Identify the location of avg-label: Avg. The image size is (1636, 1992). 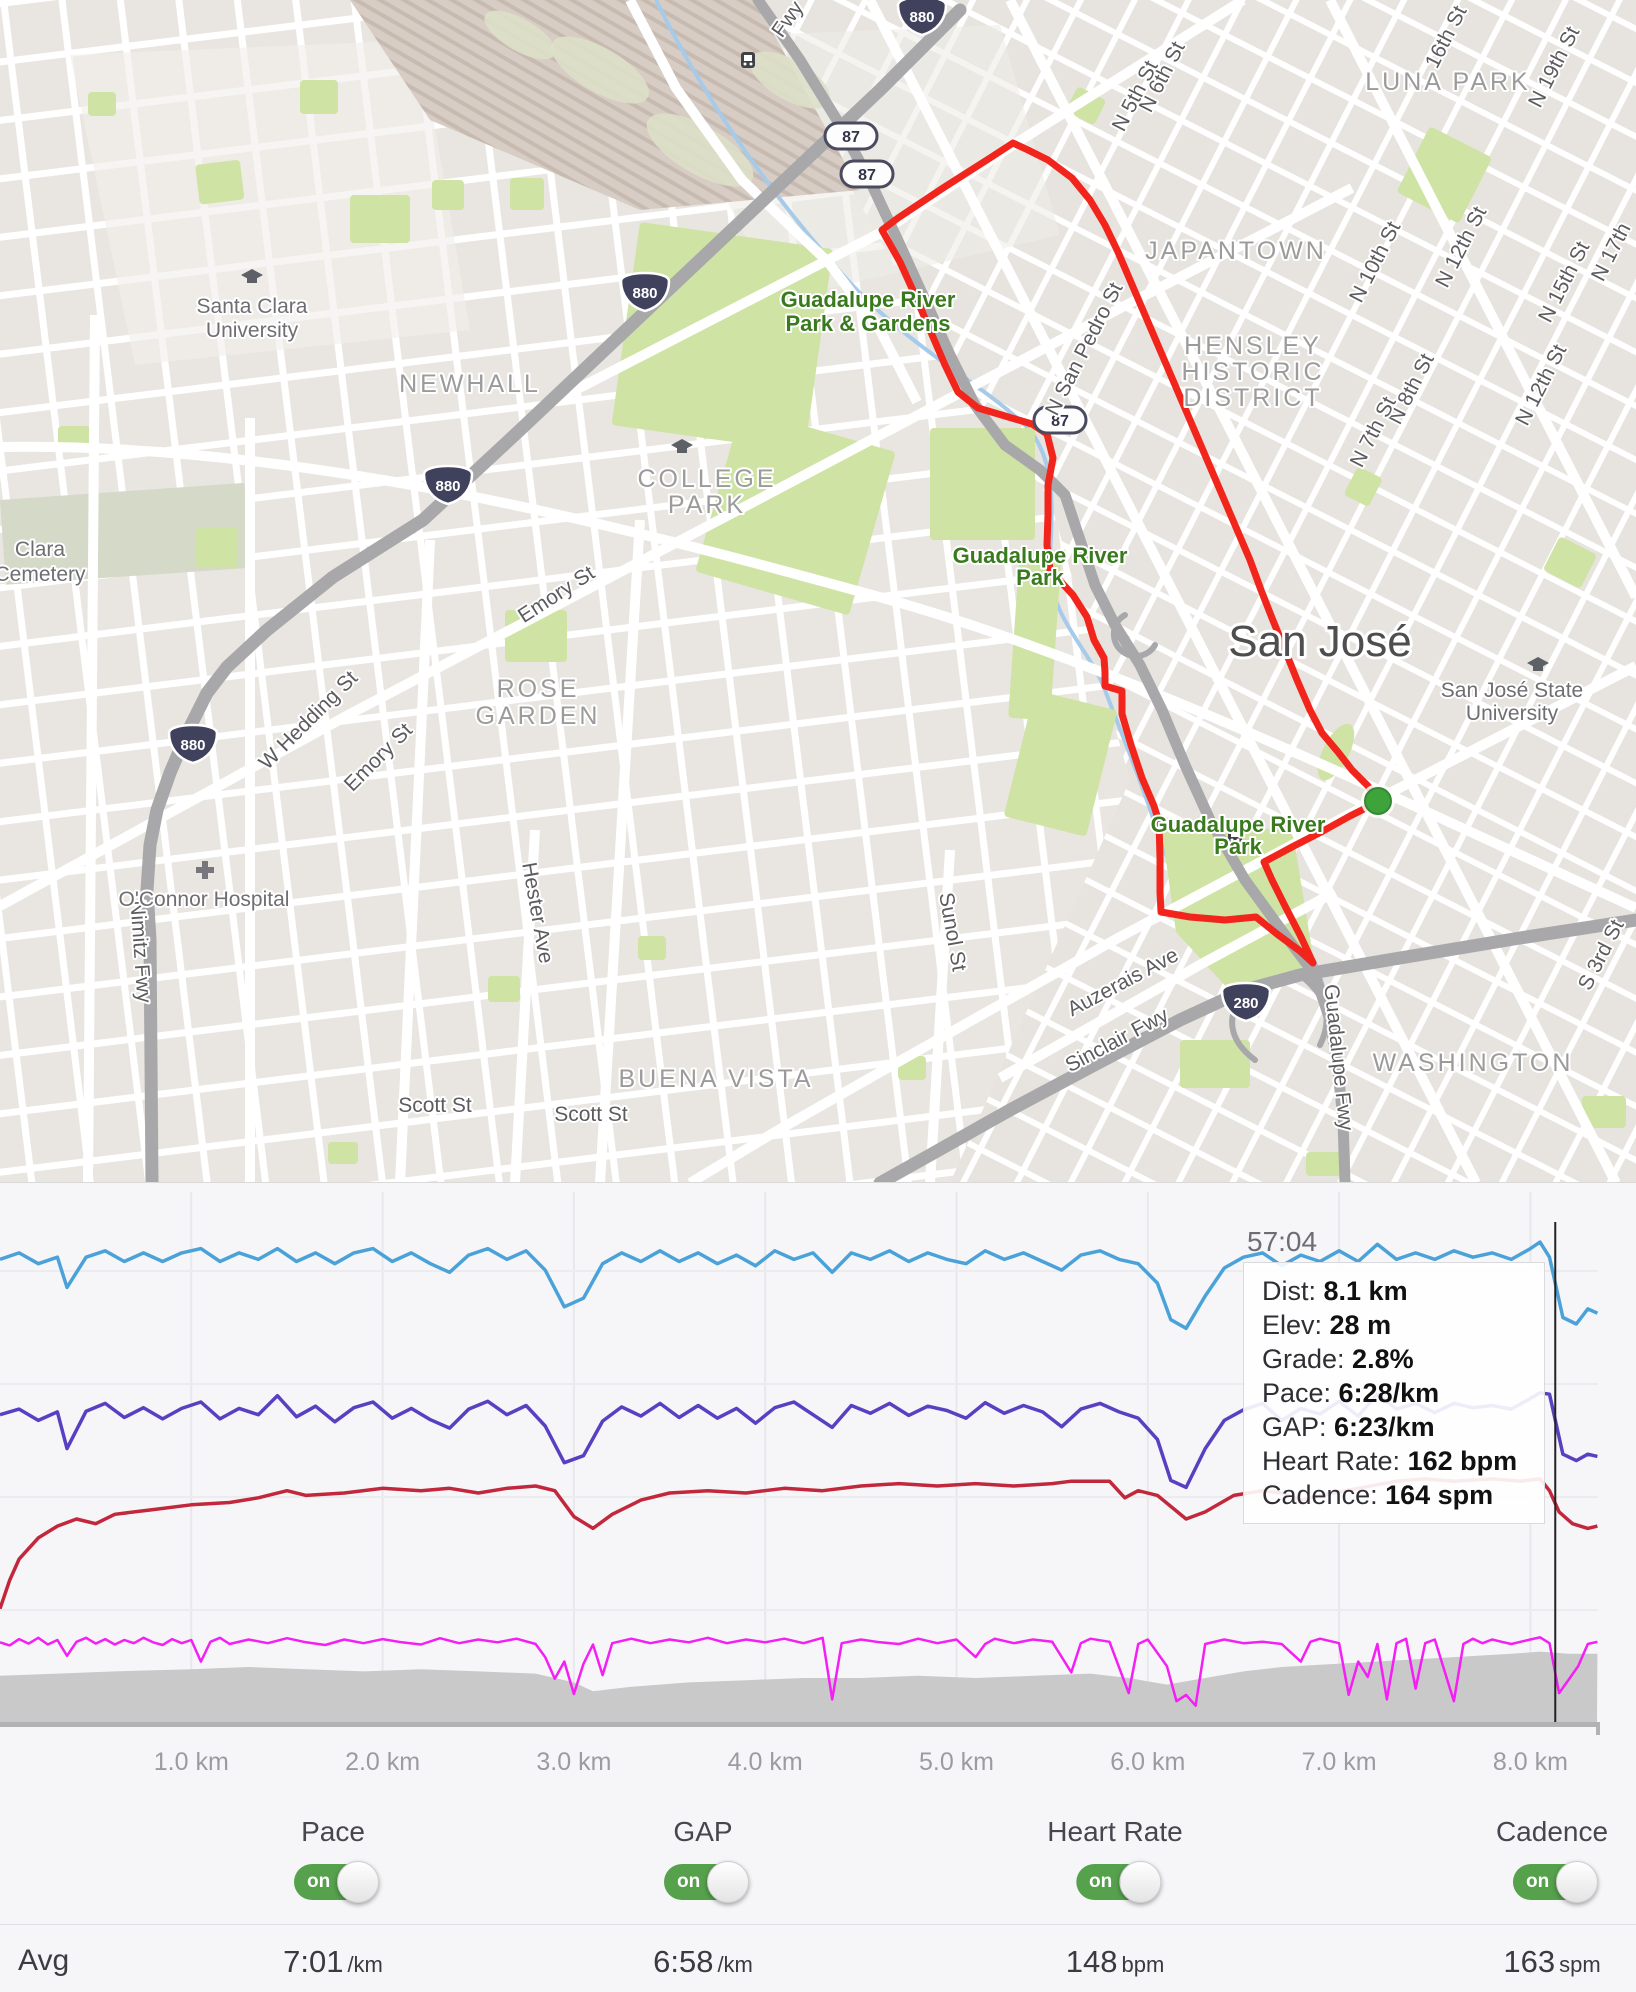
(44, 1960).